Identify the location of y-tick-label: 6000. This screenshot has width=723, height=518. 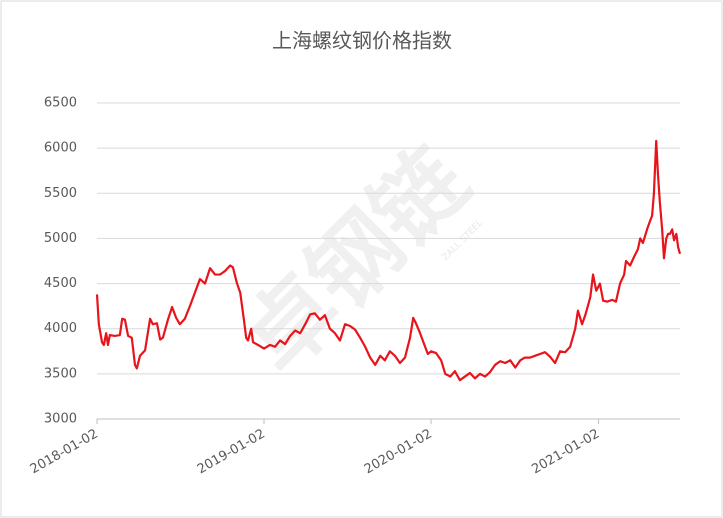
(60, 148).